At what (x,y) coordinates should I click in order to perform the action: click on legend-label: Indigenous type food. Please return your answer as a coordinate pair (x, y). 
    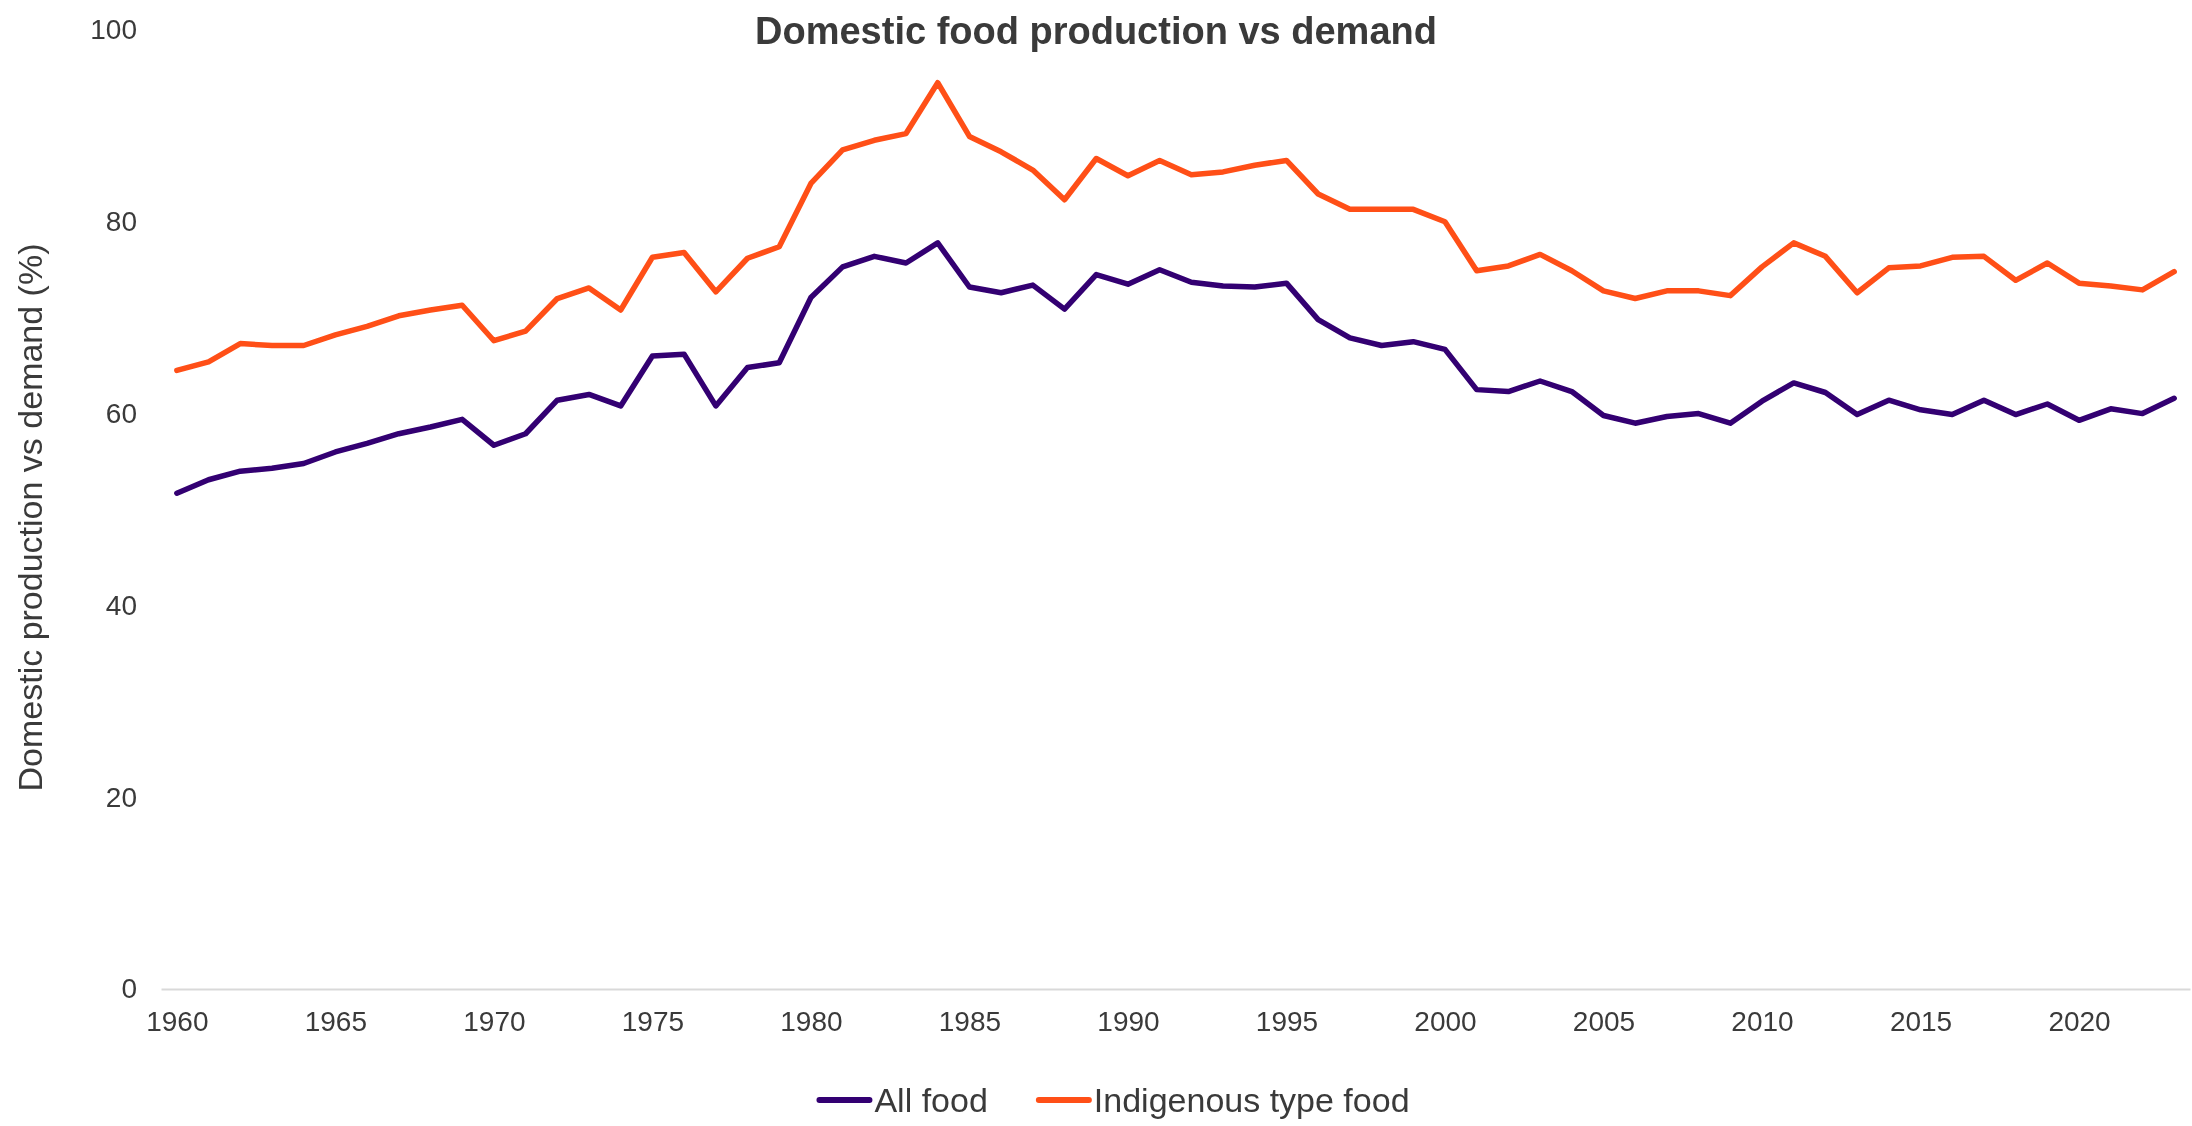
    Looking at the image, I should click on (1251, 1100).